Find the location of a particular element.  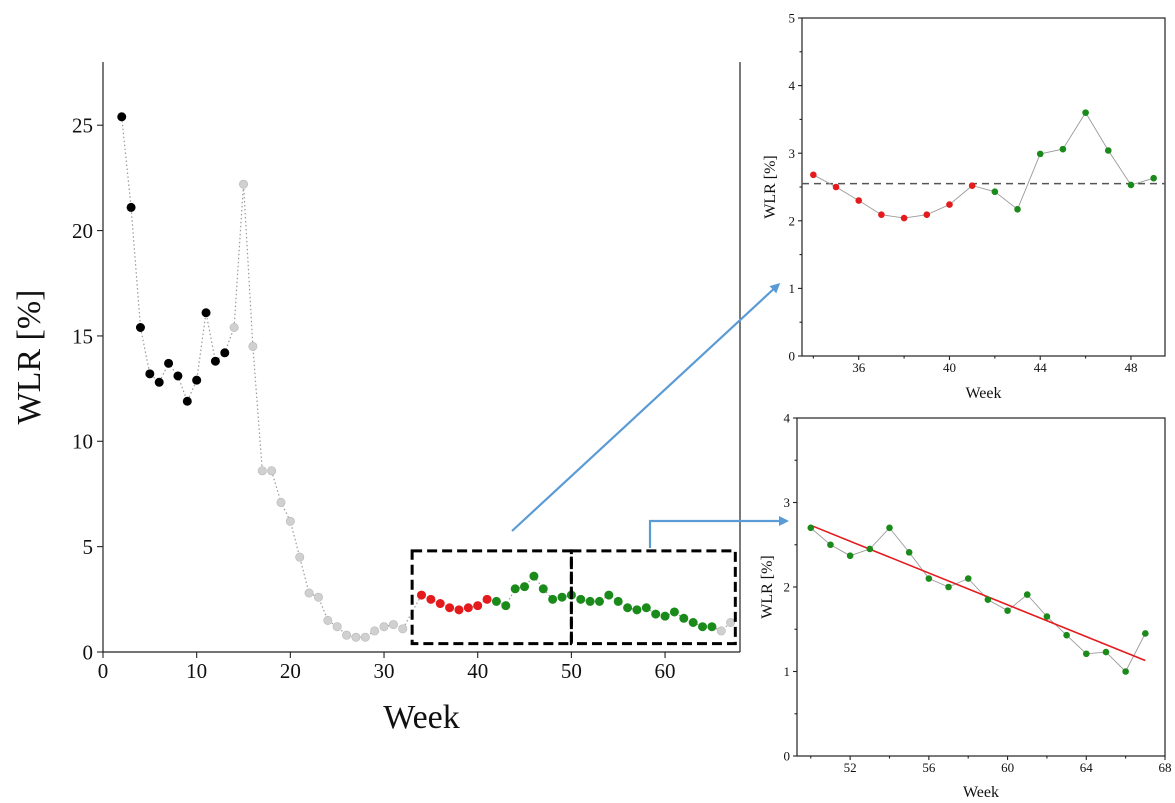

x-tick-label: 20 is located at coordinates (290, 671).